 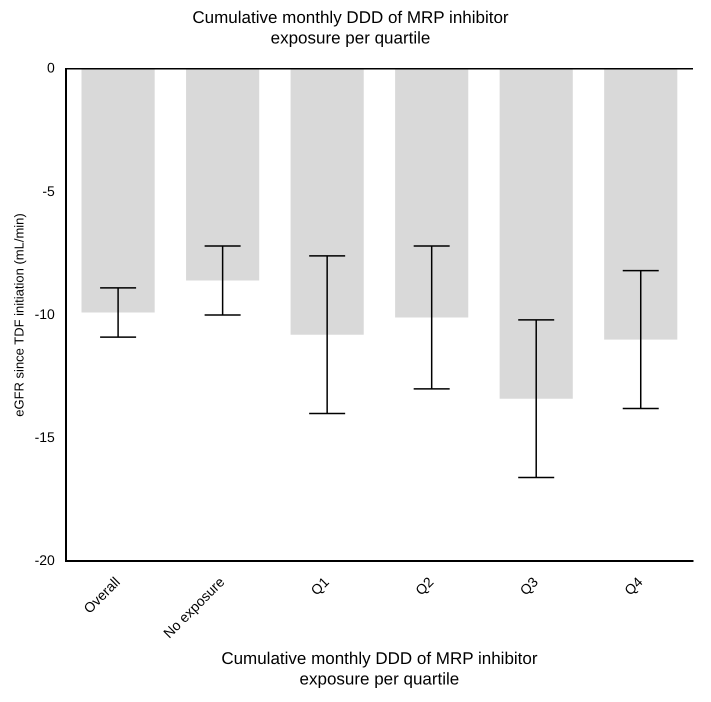 I want to click on y-tick-label: -10, so click(x=45, y=314).